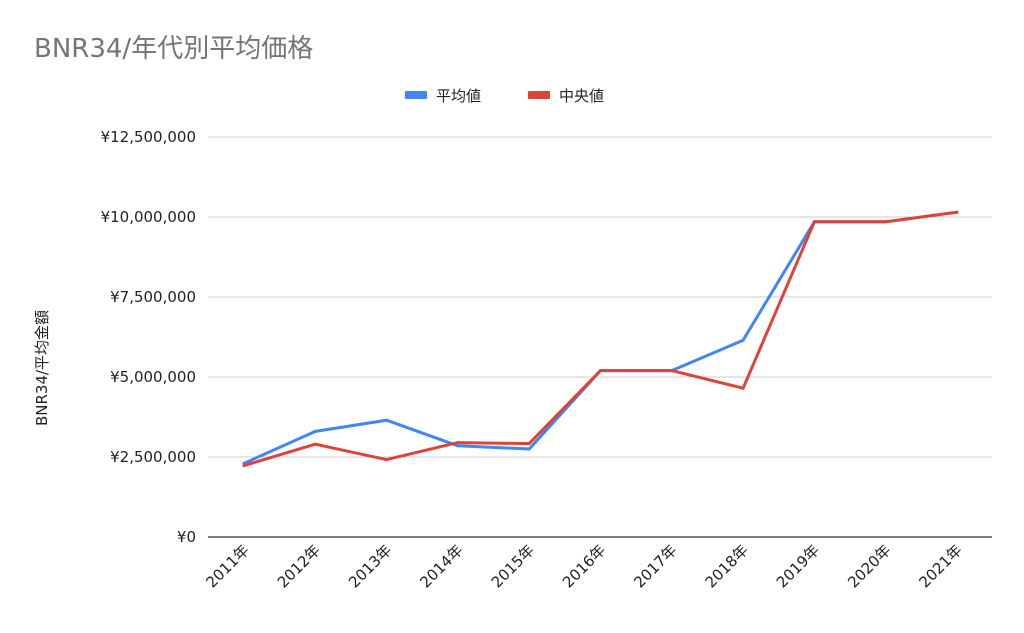  What do you see at coordinates (153, 457) in the screenshot?
I see `y-tick-label: ¥2,500,000` at bounding box center [153, 457].